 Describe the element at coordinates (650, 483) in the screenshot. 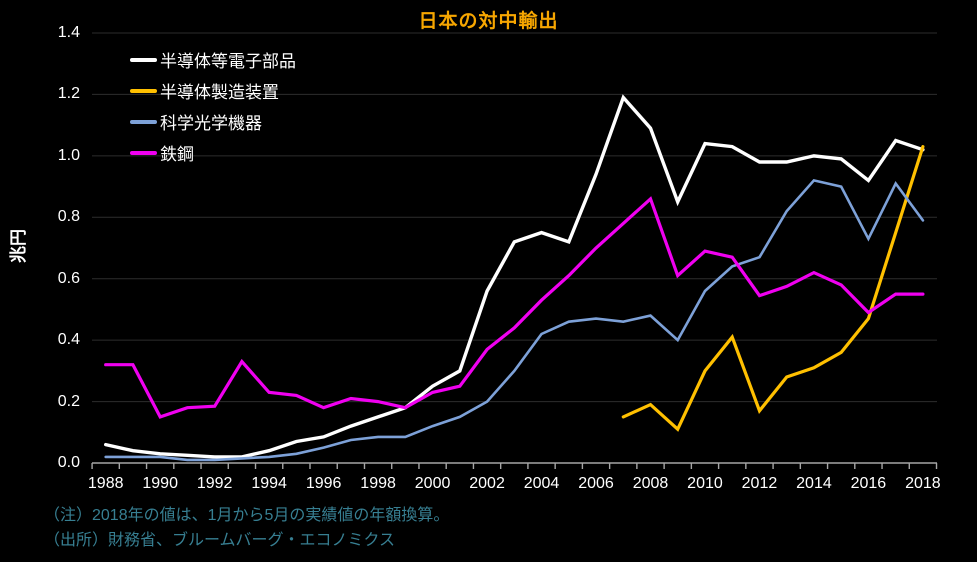

I see `x-tick-label: 2008` at that location.